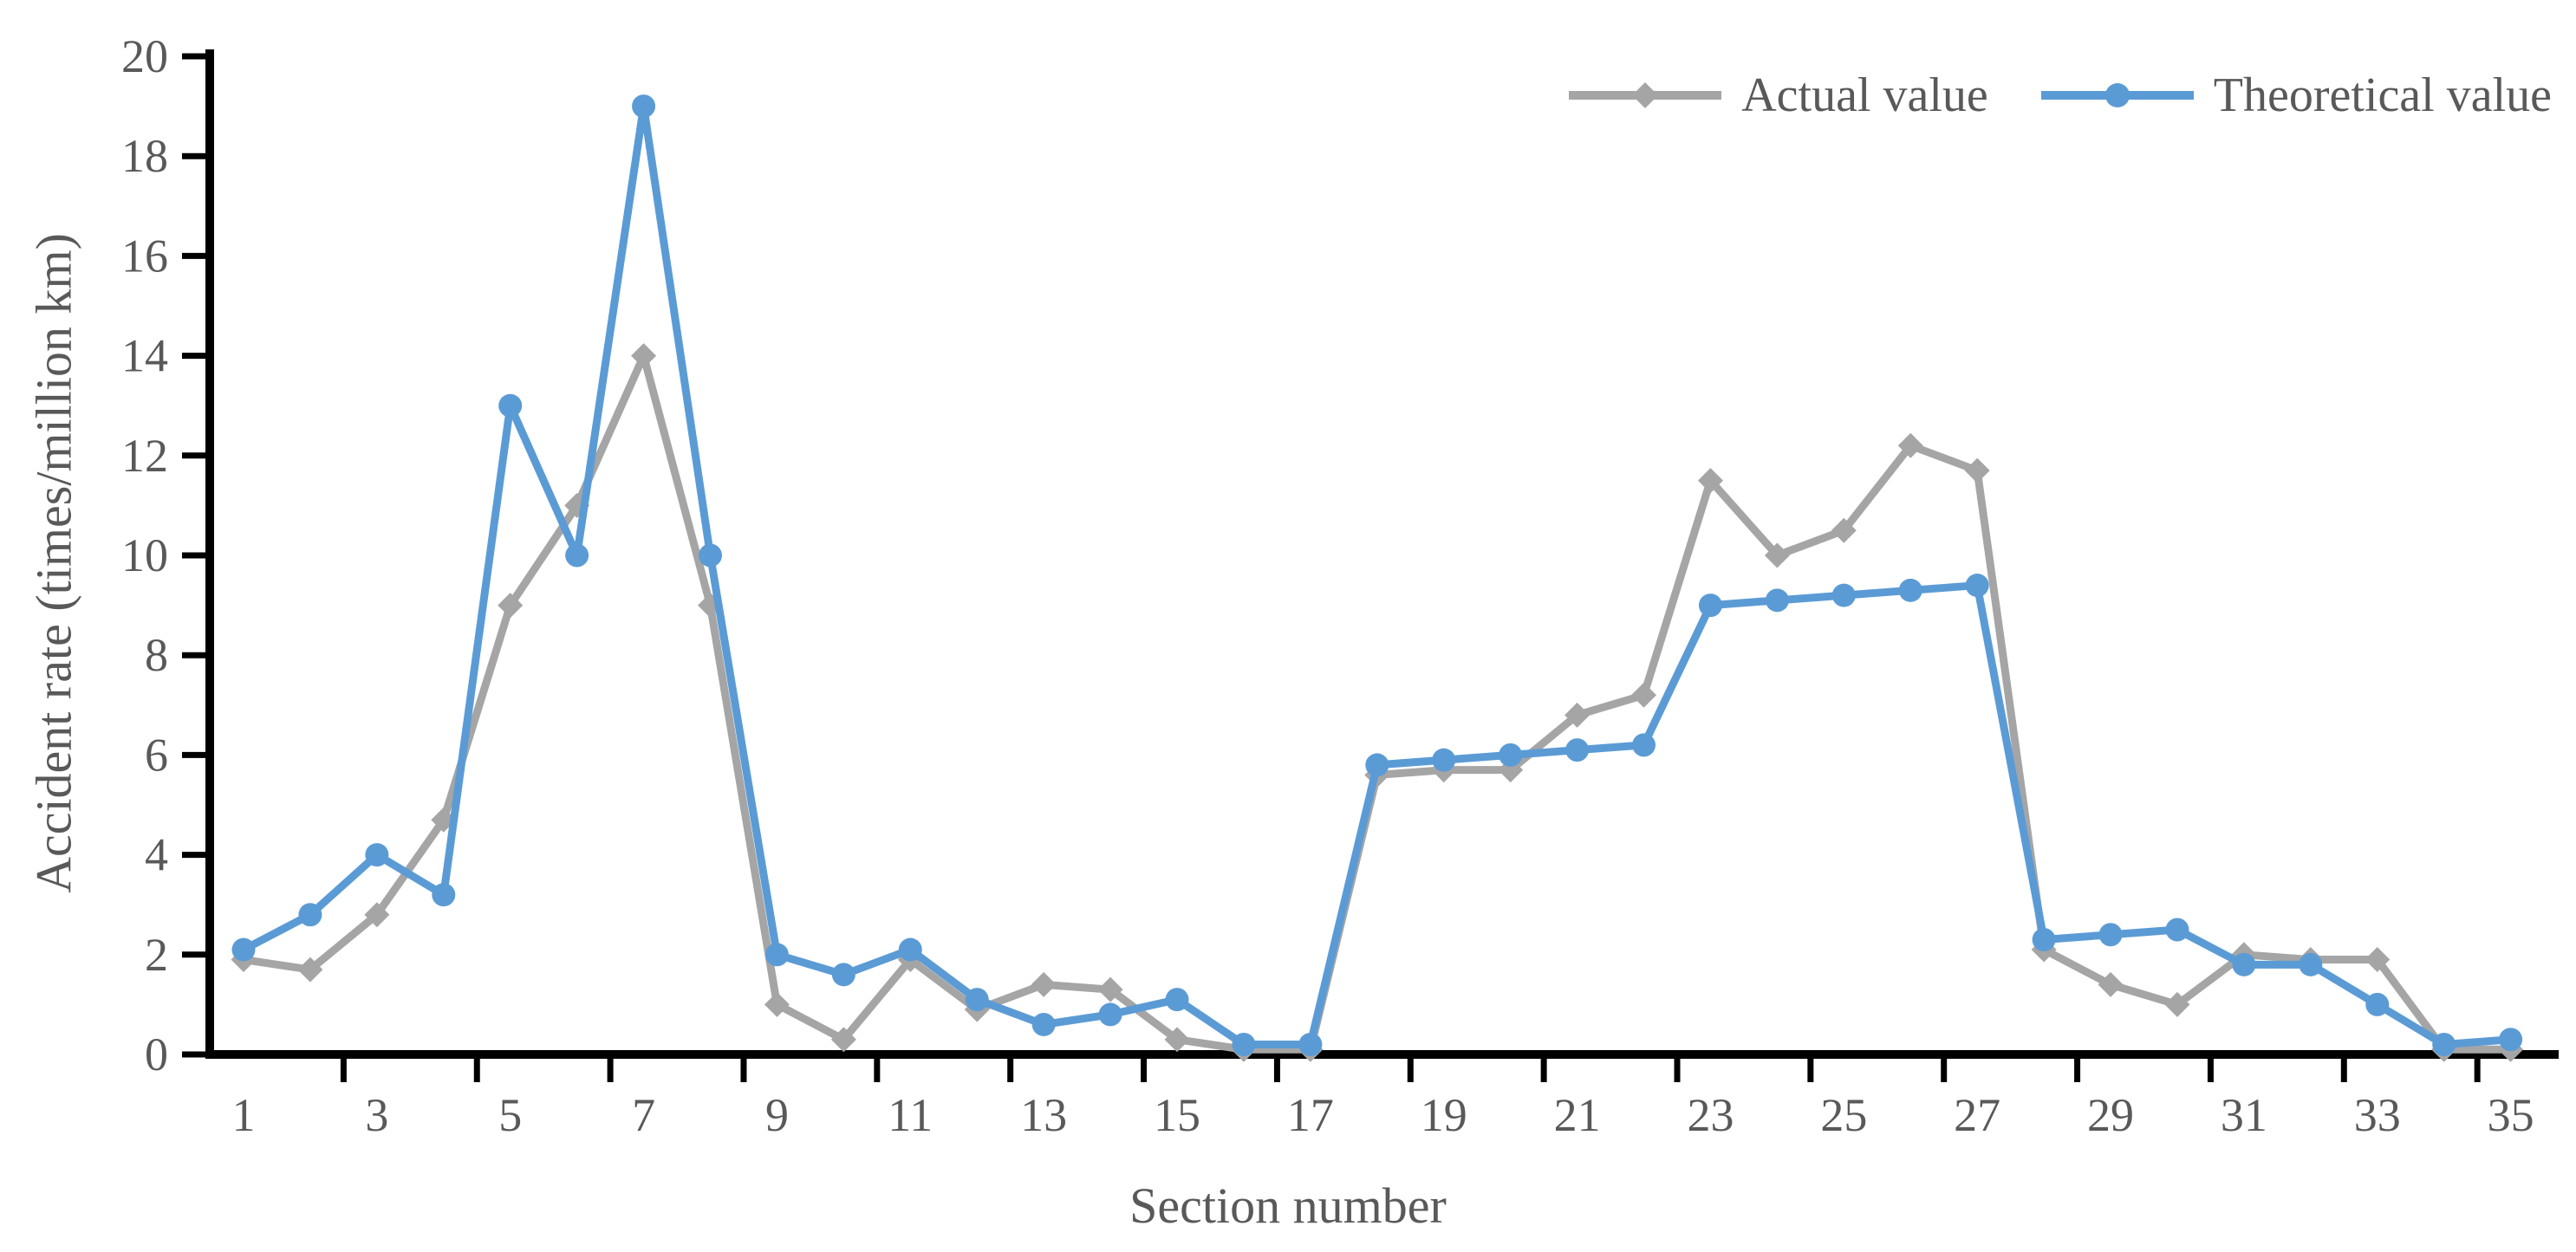 The height and width of the screenshot is (1252, 2576). Describe the element at coordinates (2110, 1115) in the screenshot. I see `x-tick-label: 29` at that location.